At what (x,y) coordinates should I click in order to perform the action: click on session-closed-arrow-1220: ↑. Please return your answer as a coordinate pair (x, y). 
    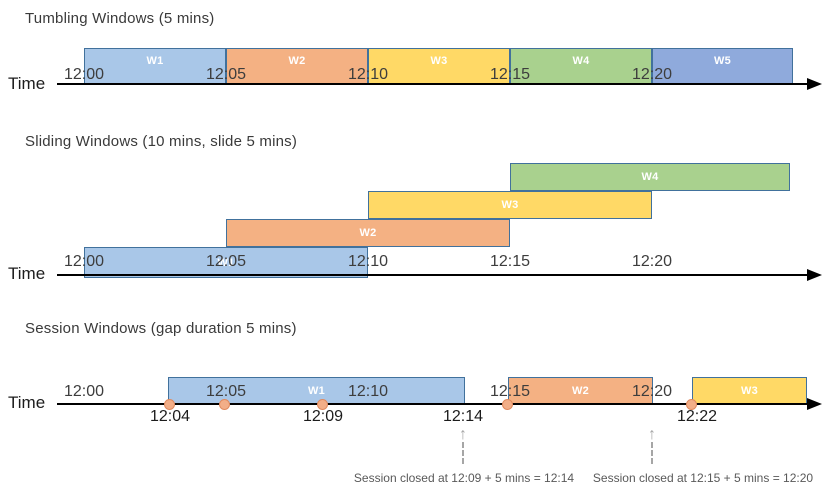
    Looking at the image, I should click on (652, 445).